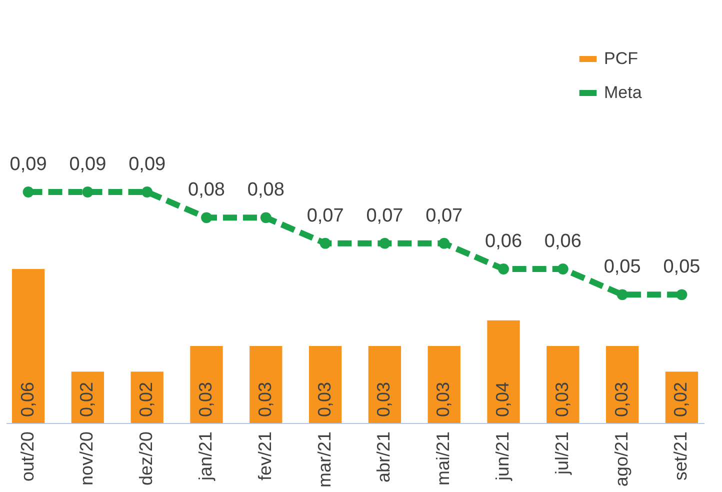 This screenshot has height=492, width=722. Describe the element at coordinates (205, 457) in the screenshot. I see `x-tick-label: jan/21` at that location.